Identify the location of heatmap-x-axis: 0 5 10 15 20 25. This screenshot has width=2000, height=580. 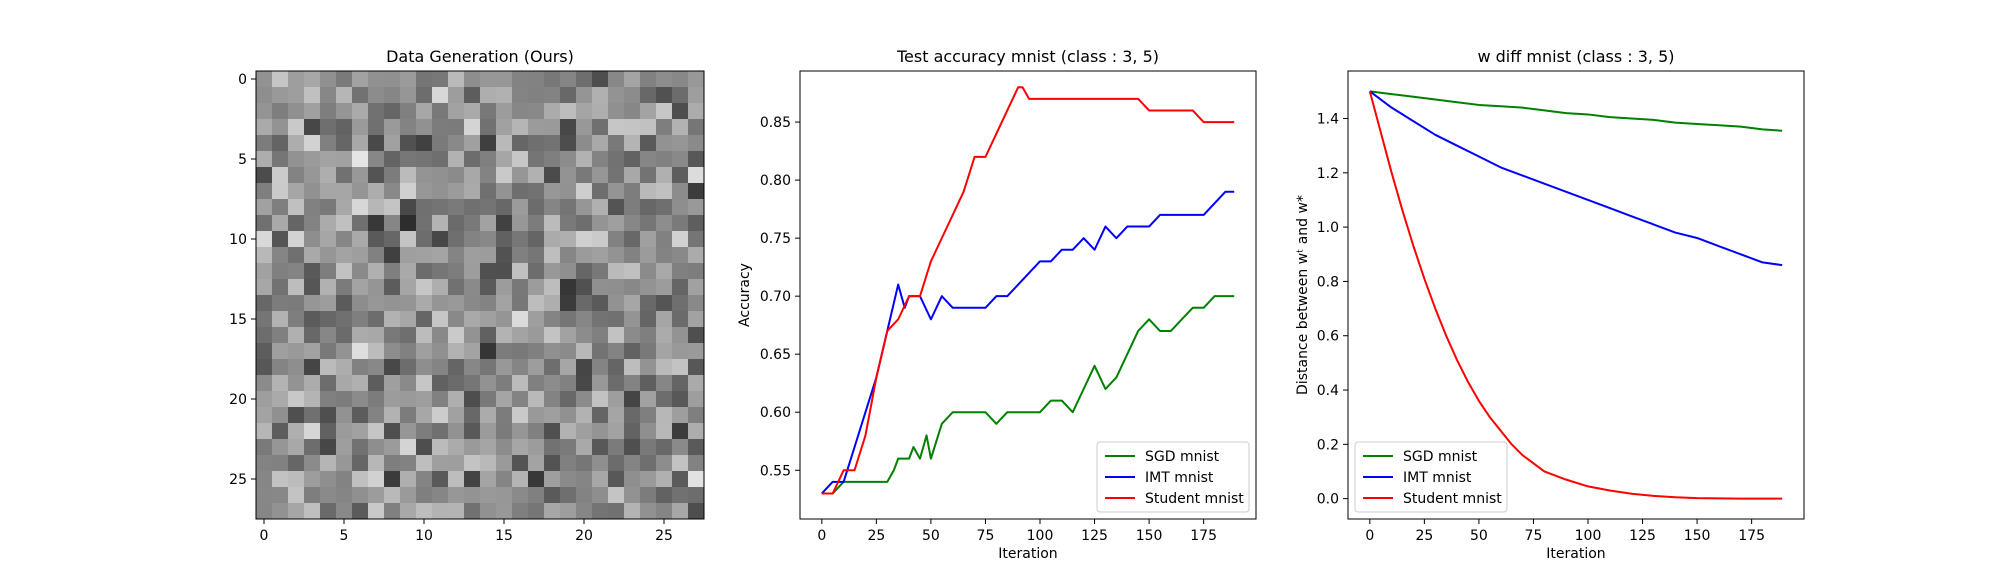
(466, 531).